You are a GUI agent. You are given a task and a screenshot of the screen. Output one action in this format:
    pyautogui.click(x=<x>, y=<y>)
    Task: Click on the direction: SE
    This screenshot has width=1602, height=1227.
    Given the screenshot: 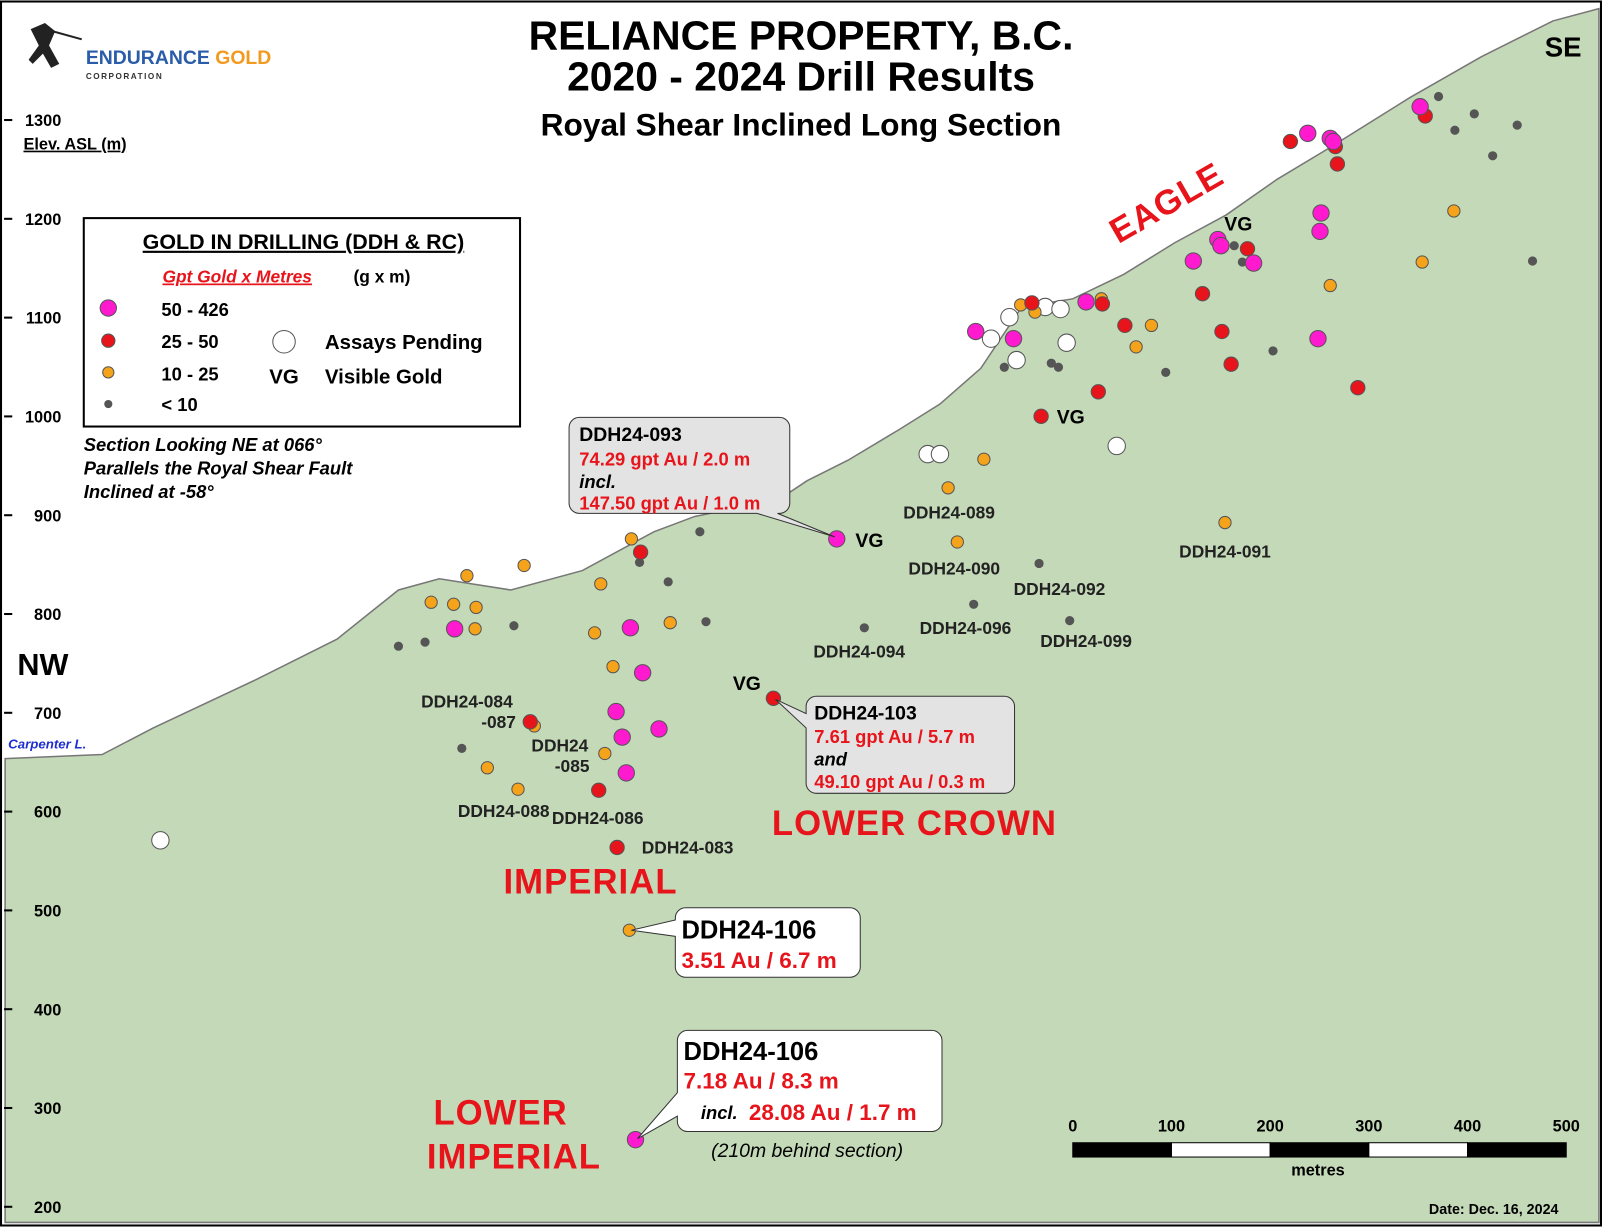 What is the action you would take?
    pyautogui.click(x=1563, y=47)
    